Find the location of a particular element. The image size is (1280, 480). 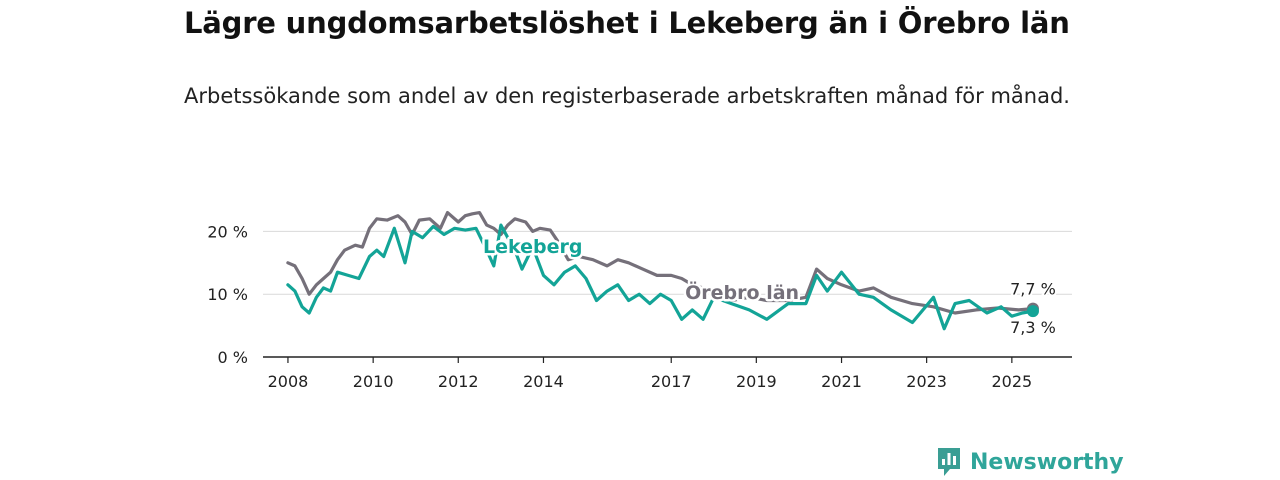

x-tick-label: 2019 is located at coordinates (756, 381).